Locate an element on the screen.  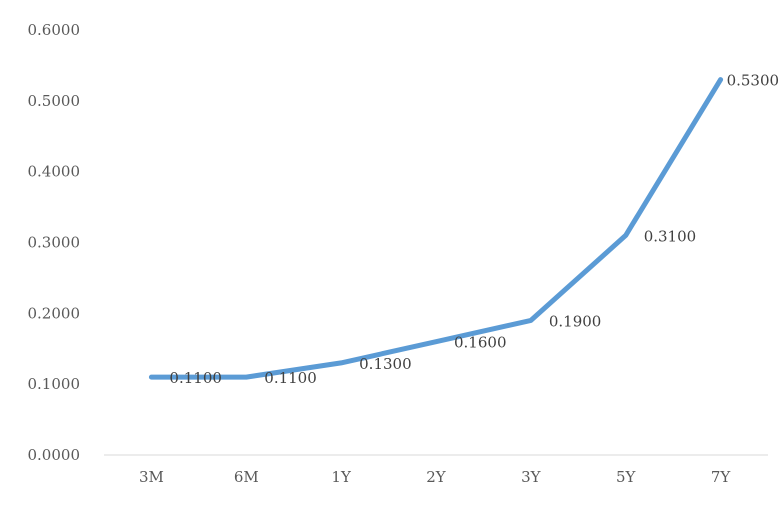
y-tick-label: 0.5000 is located at coordinates (54, 101).